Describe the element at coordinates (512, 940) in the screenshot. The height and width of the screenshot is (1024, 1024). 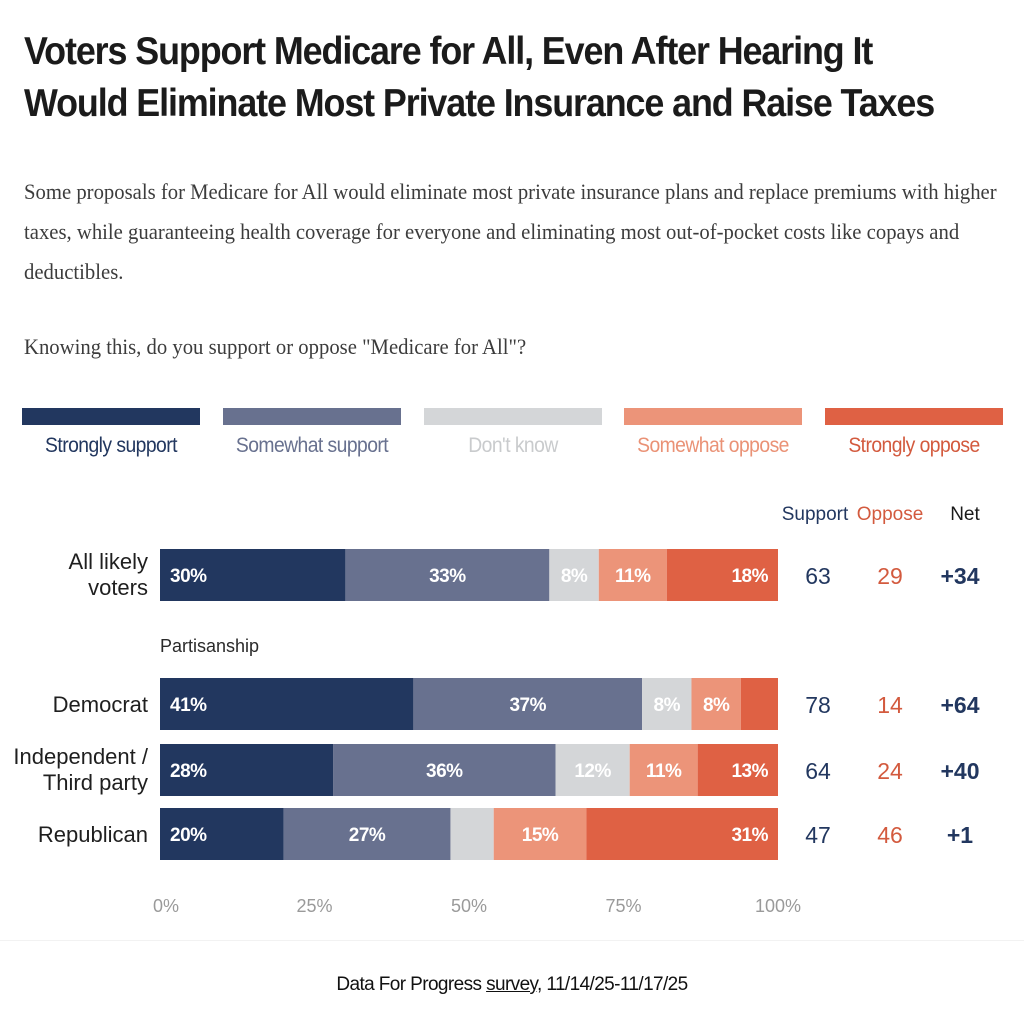
I see `divider` at that location.